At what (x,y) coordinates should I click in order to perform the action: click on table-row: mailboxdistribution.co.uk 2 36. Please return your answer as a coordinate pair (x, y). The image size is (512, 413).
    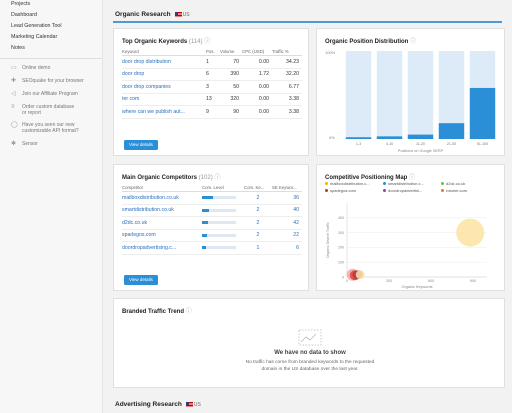
    Looking at the image, I should click on (212, 198).